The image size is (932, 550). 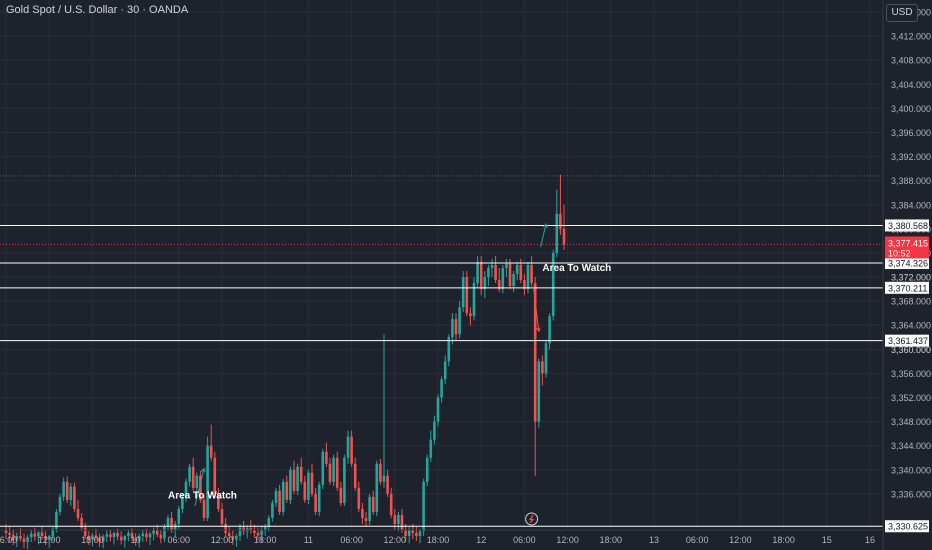 What do you see at coordinates (908, 527) in the screenshot?
I see `level-price-label: 3,330.625` at bounding box center [908, 527].